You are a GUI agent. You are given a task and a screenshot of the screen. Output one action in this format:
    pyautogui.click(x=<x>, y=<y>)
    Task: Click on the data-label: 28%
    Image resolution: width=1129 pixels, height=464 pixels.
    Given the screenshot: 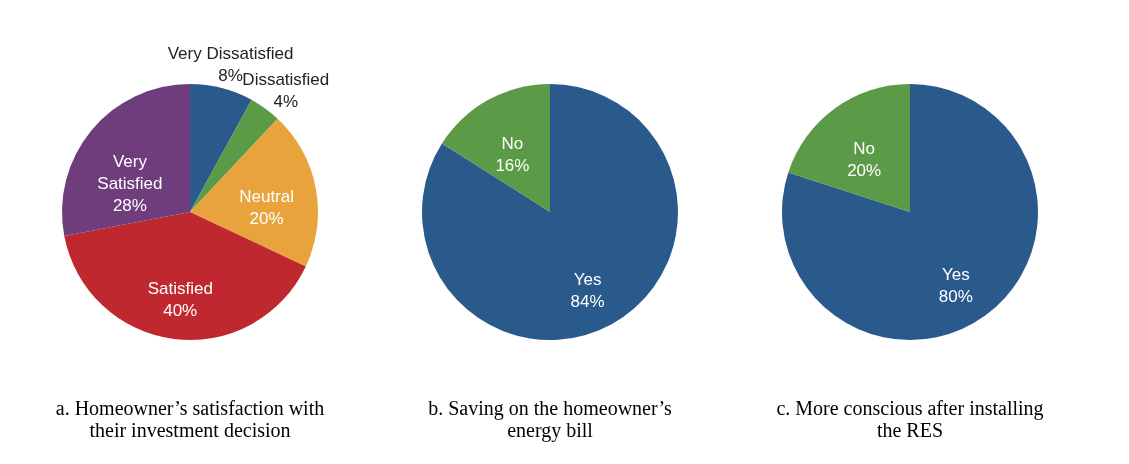 What is the action you would take?
    pyautogui.click(x=129, y=206)
    